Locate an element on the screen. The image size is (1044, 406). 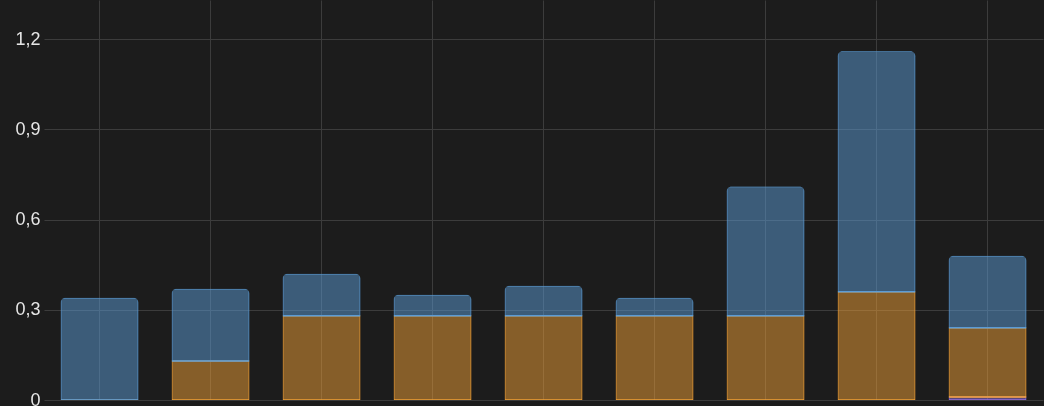
y-tick-label: 0,9 is located at coordinates (28, 128).